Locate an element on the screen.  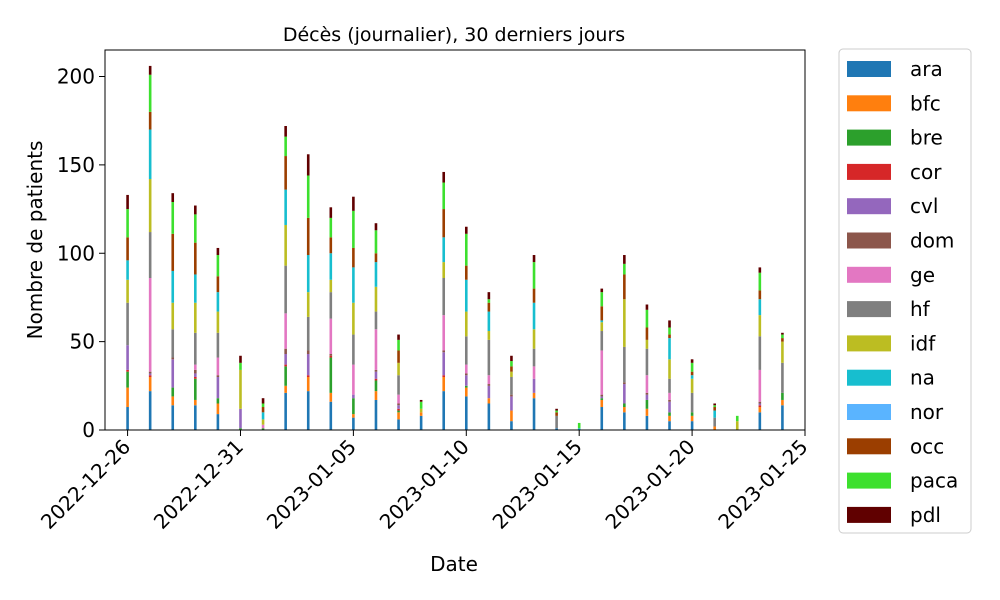
y-tick-label: 150 is located at coordinates (76, 165).